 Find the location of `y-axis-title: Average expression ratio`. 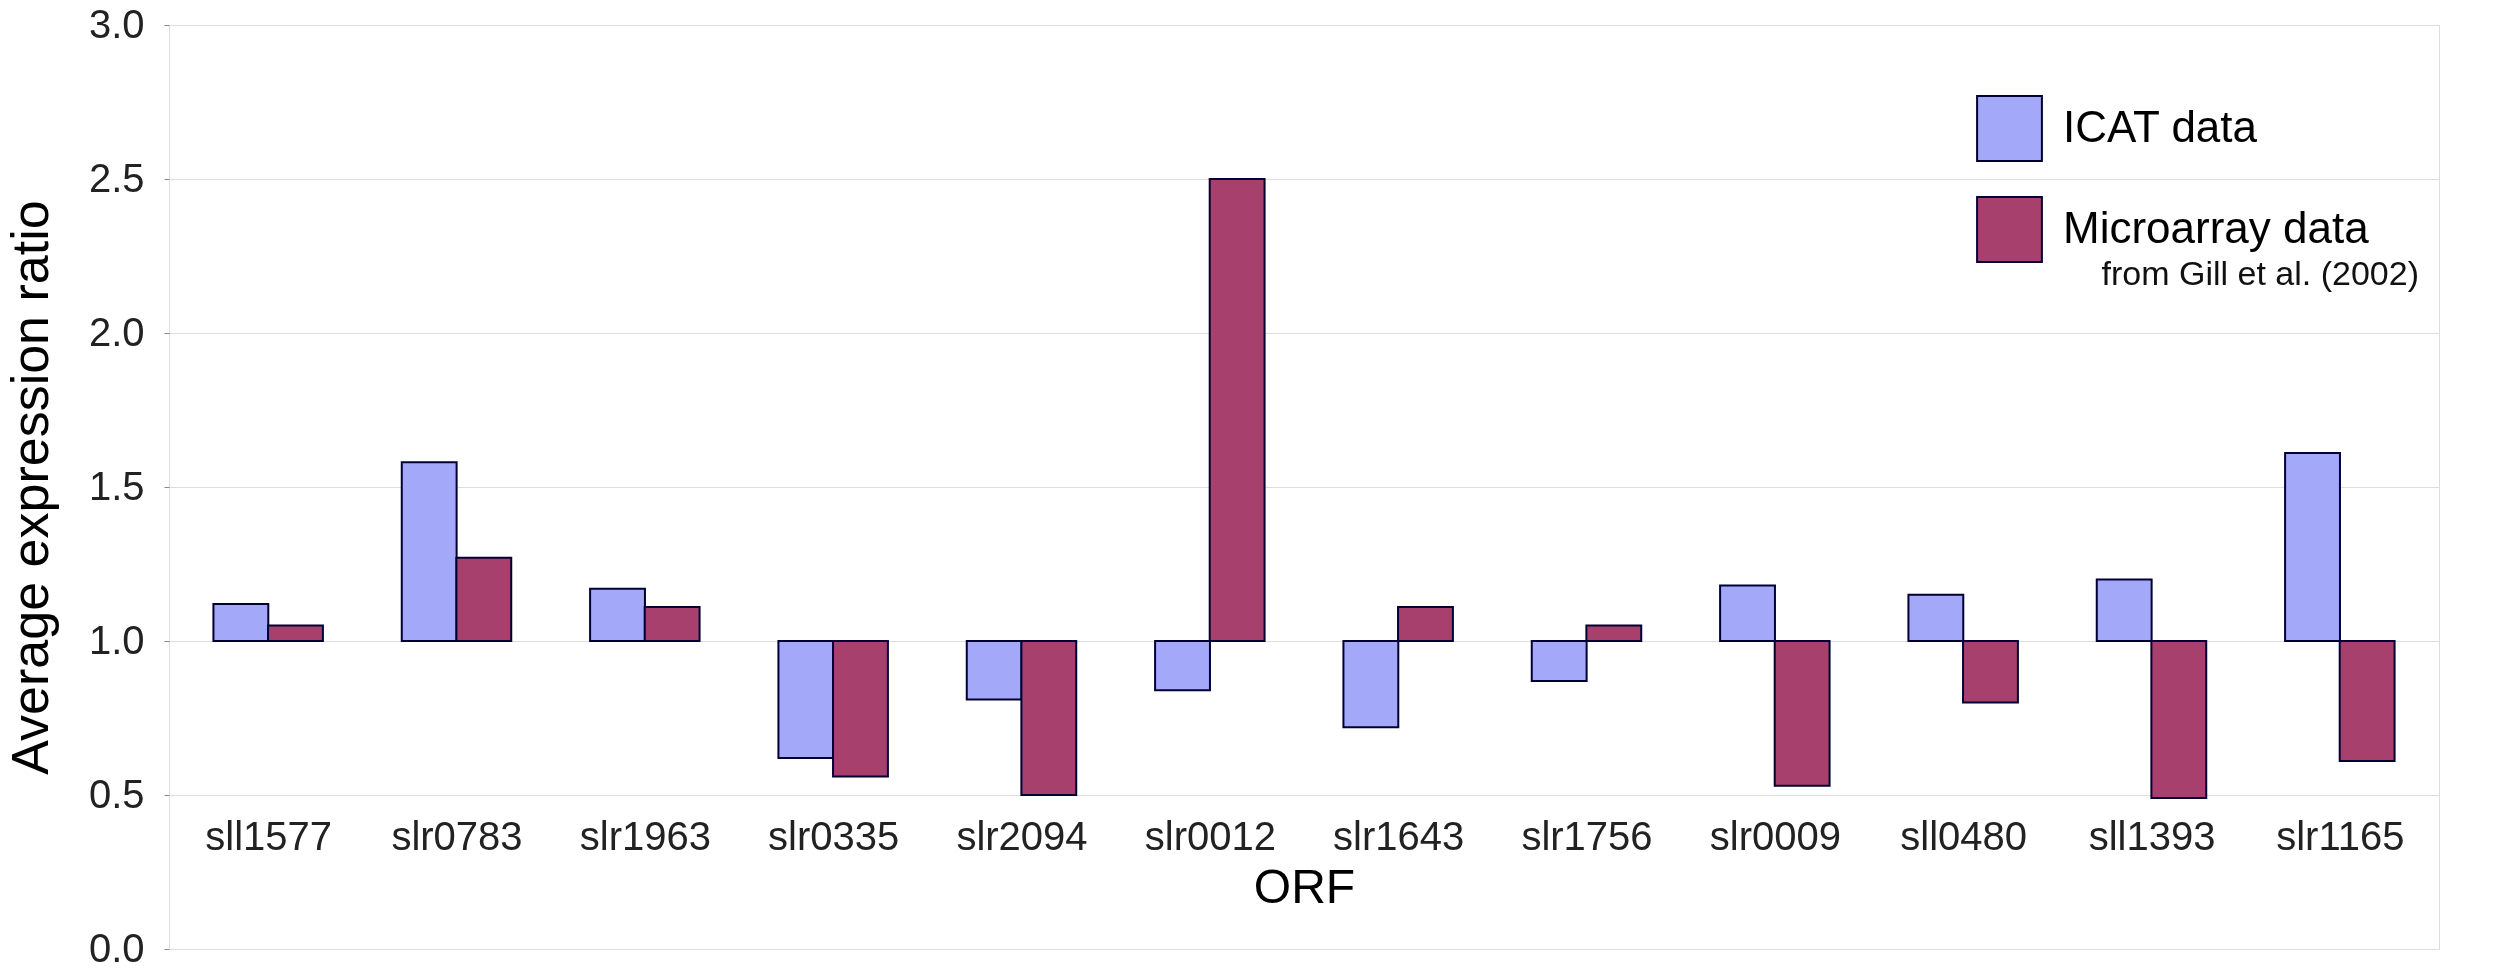

y-axis-title: Average expression ratio is located at coordinates (29, 487).